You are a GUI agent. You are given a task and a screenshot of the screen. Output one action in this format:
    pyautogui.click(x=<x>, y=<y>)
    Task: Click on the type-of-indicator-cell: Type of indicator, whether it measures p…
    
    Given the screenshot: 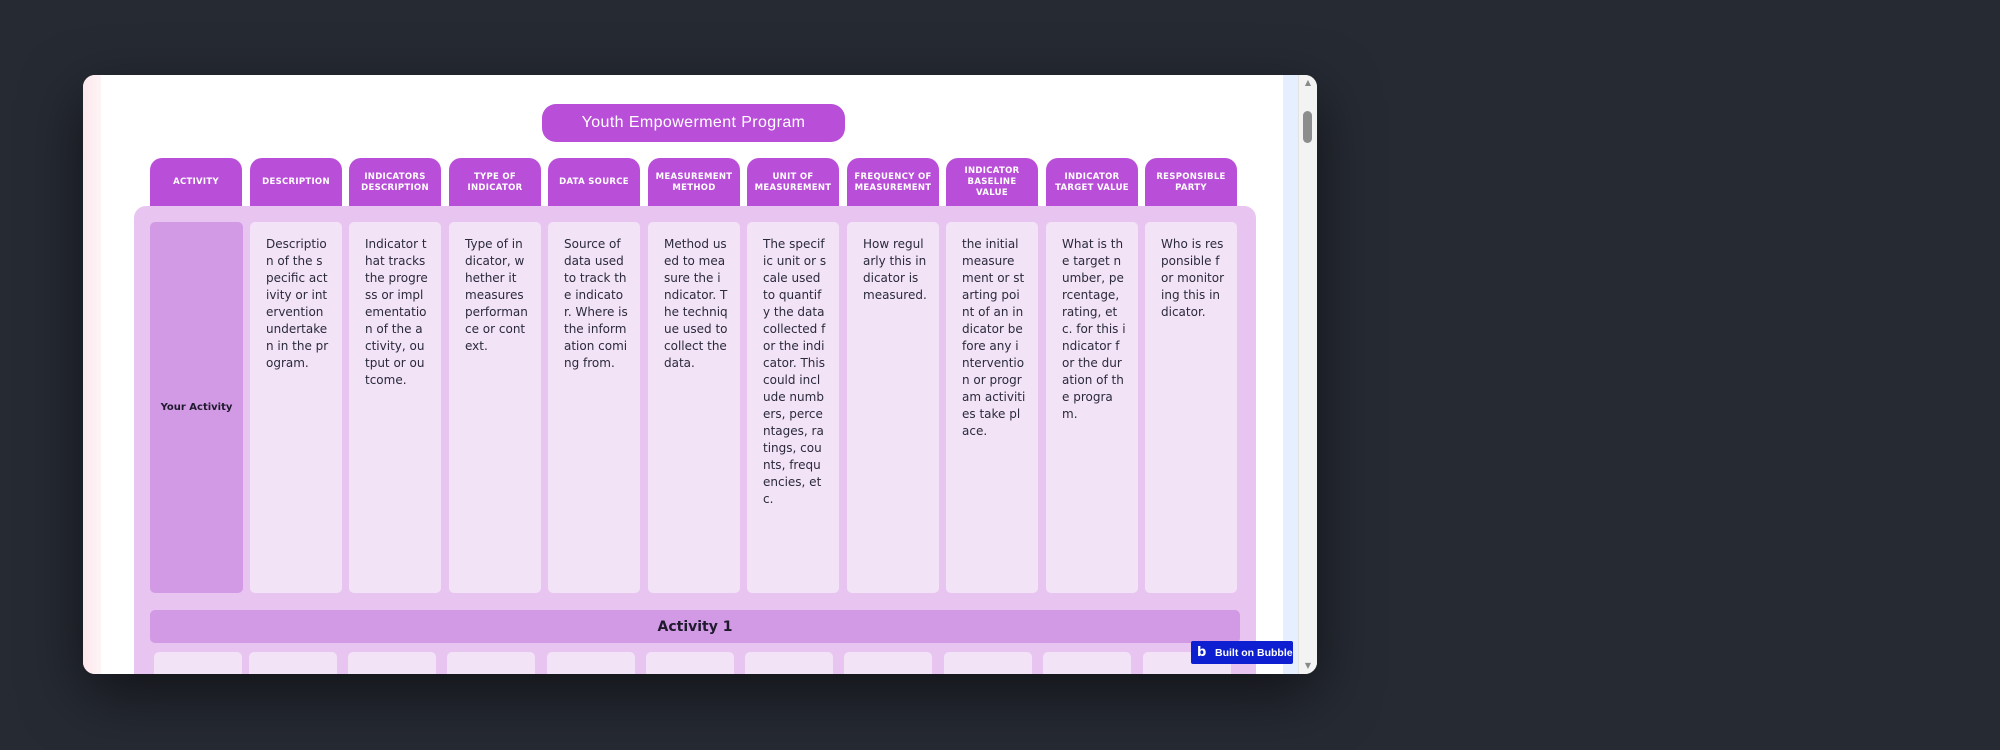 What is the action you would take?
    pyautogui.click(x=495, y=407)
    